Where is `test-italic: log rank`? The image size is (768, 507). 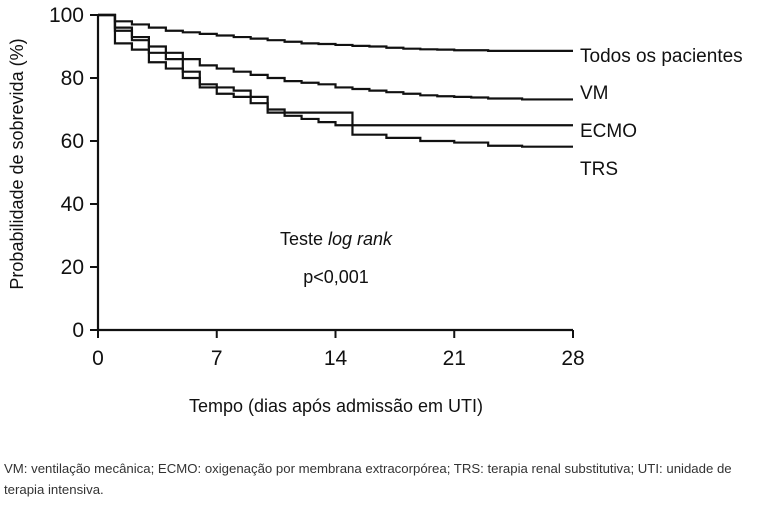 test-italic: log rank is located at coordinates (360, 239).